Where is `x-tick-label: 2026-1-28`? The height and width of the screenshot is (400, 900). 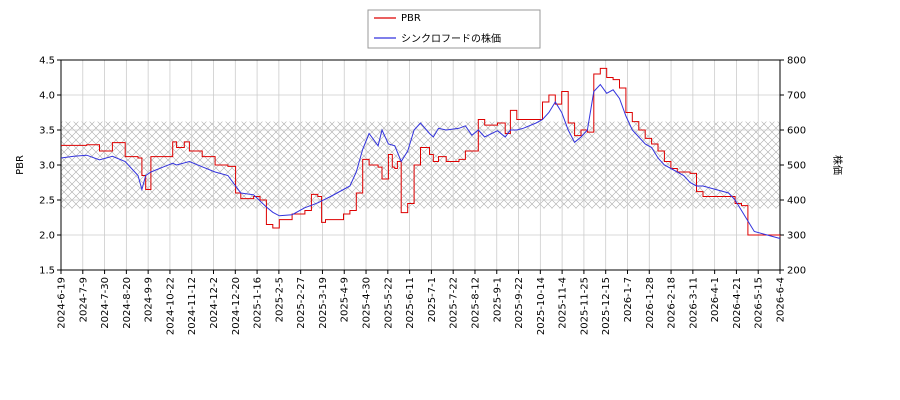 x-tick-label: 2026-1-28 is located at coordinates (650, 303).